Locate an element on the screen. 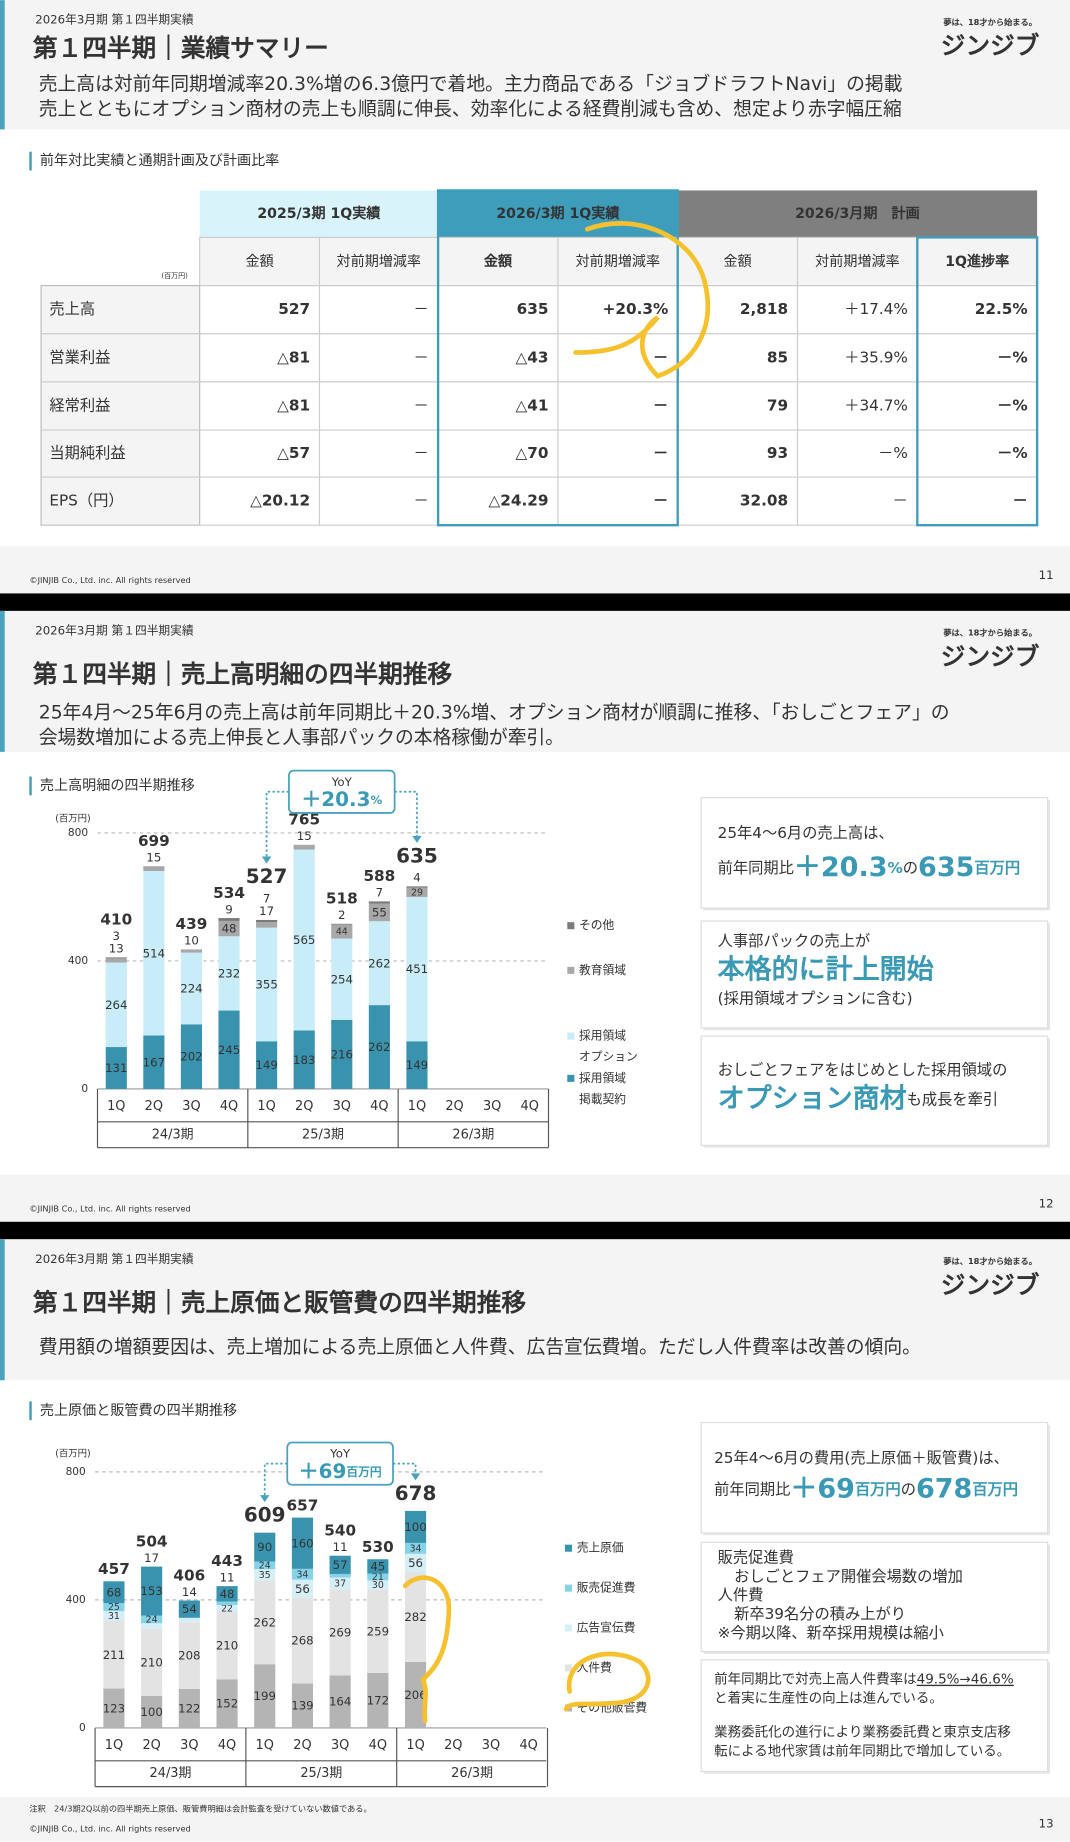 Image resolution: width=1070 pixels, height=1842 pixels. table-cell: △20.12 is located at coordinates (280, 501).